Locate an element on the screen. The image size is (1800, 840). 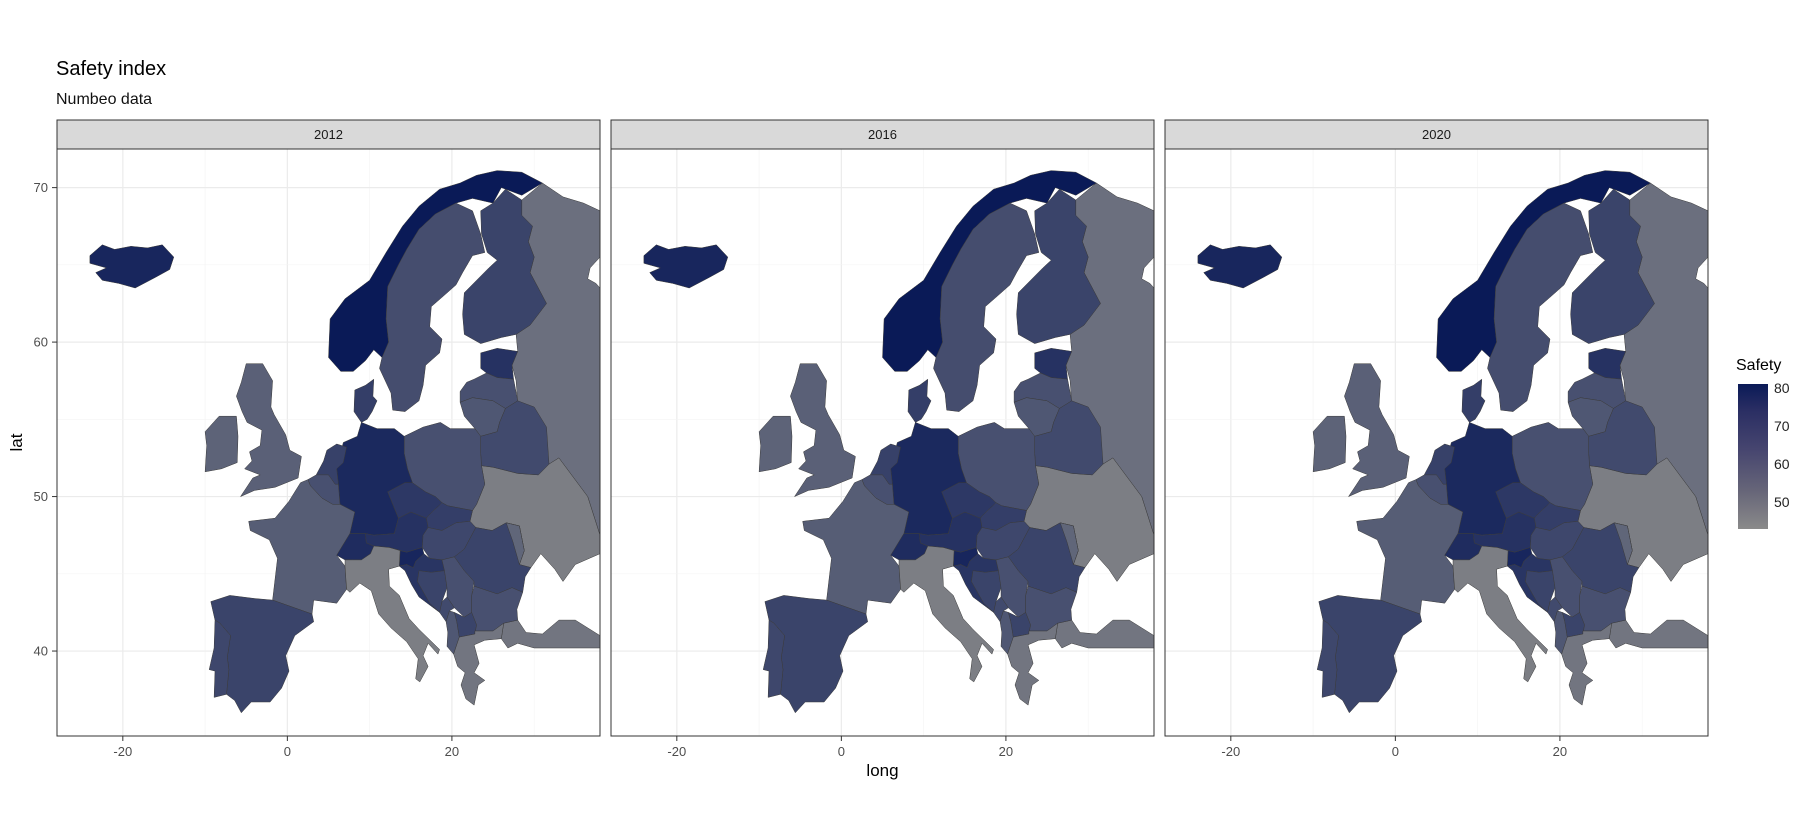
chart-title: Safety index is located at coordinates (111, 69).